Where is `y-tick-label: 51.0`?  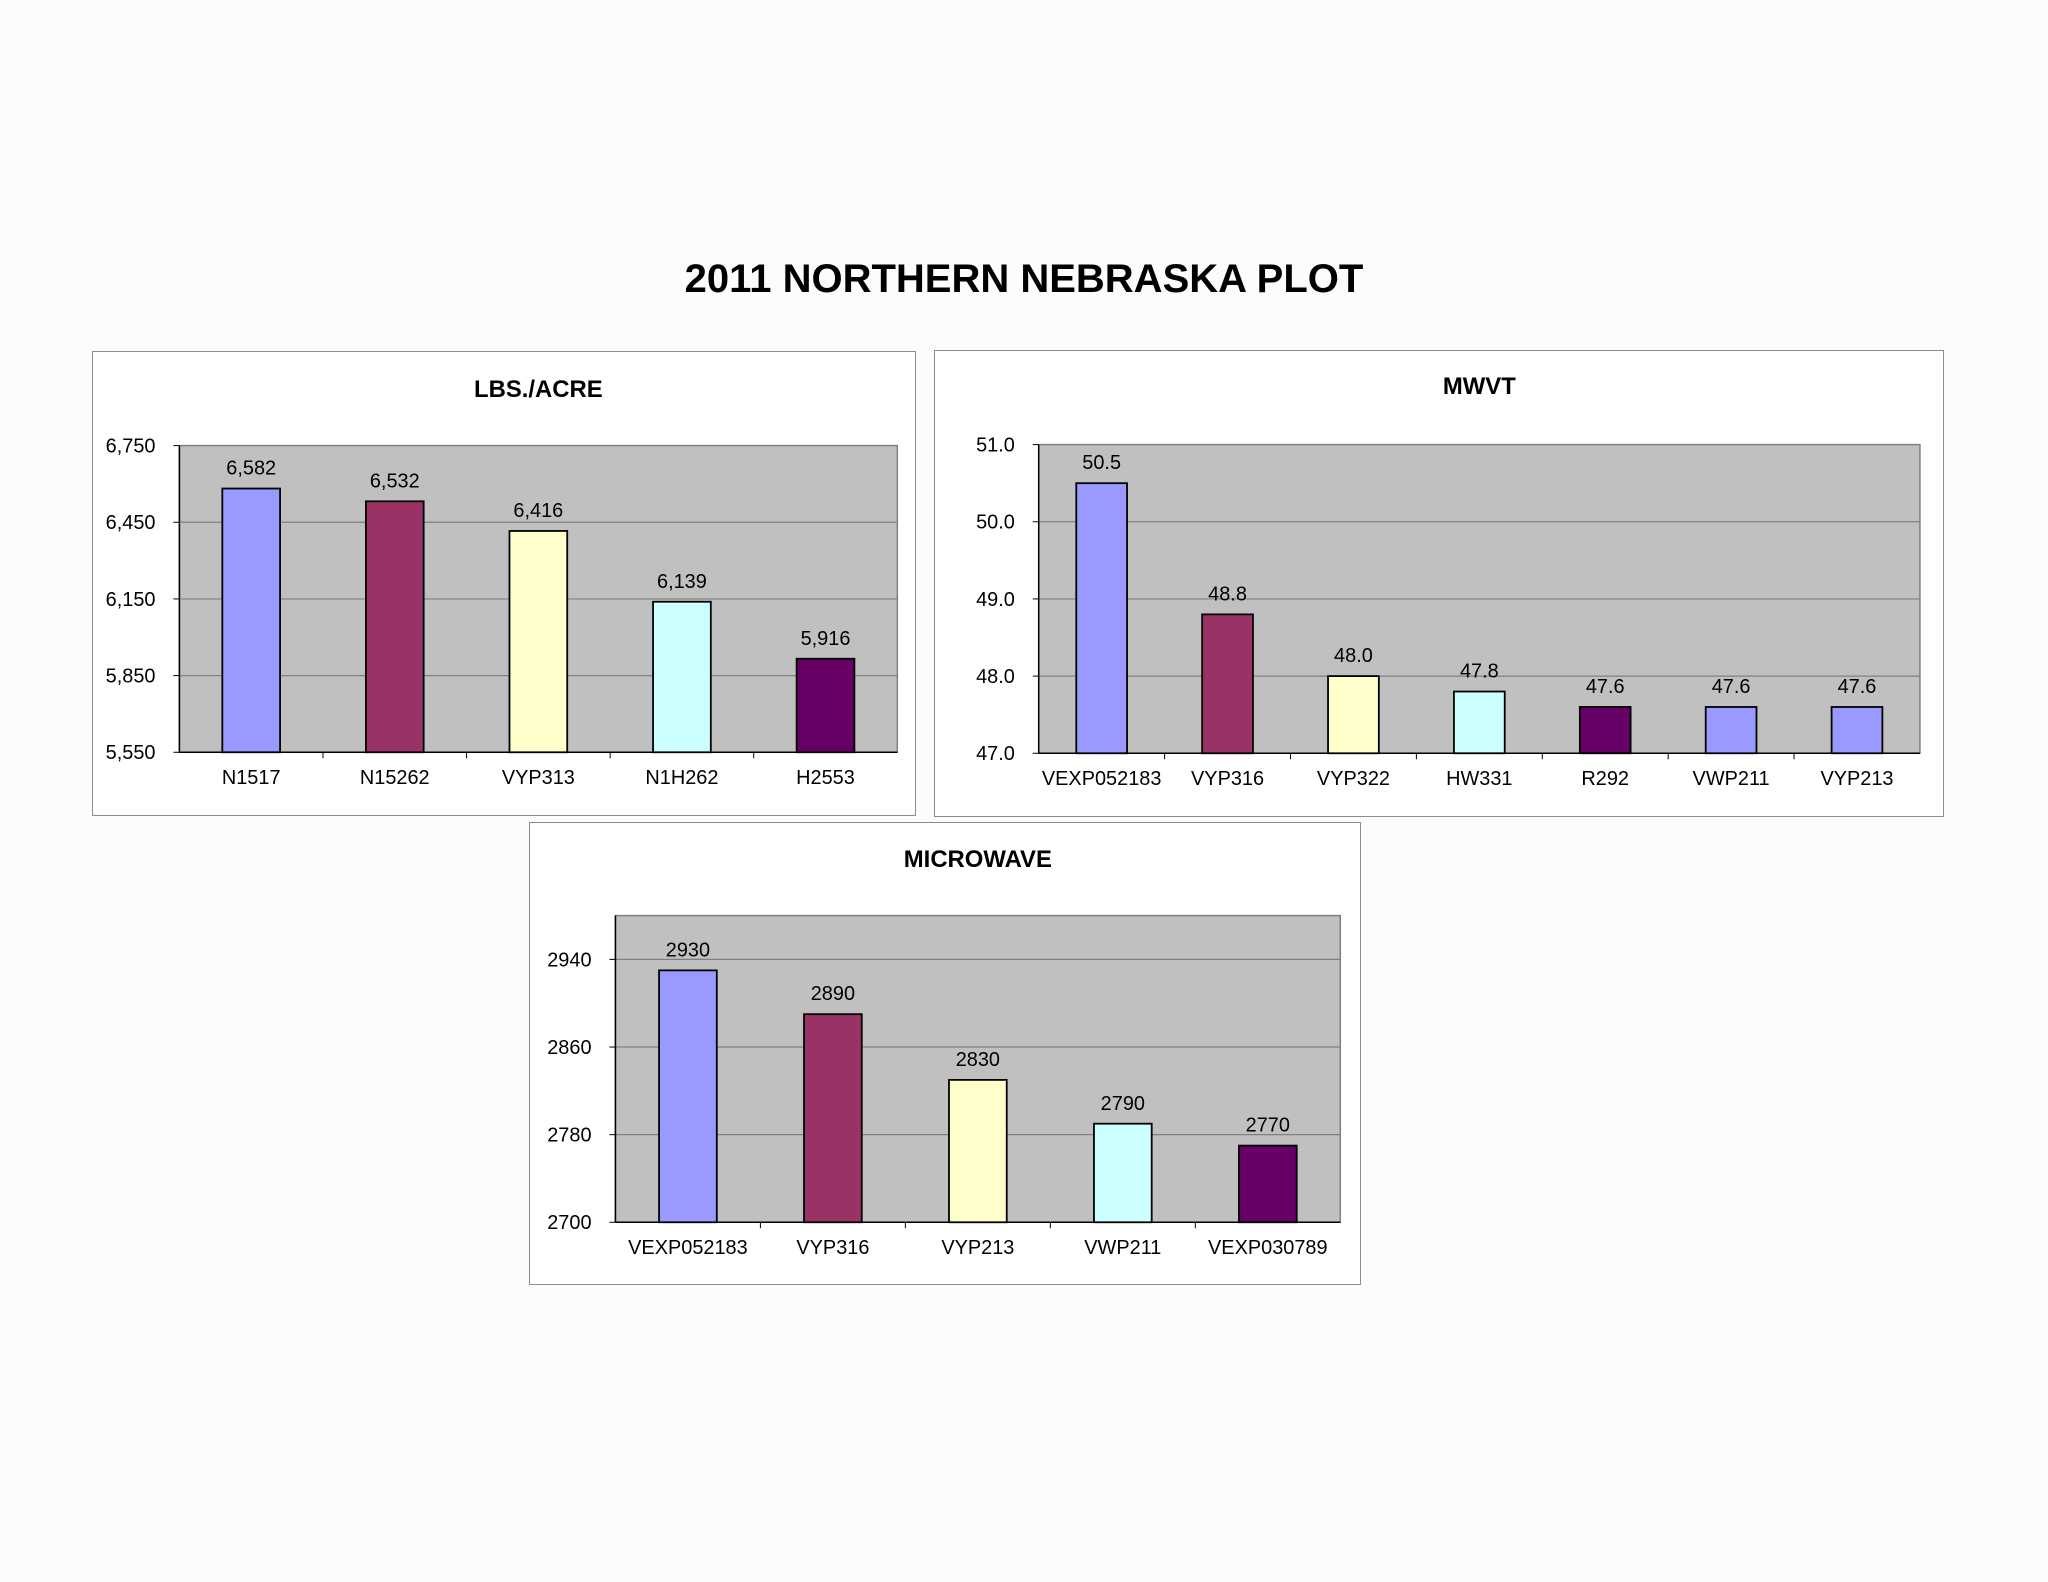 y-tick-label: 51.0 is located at coordinates (995, 446).